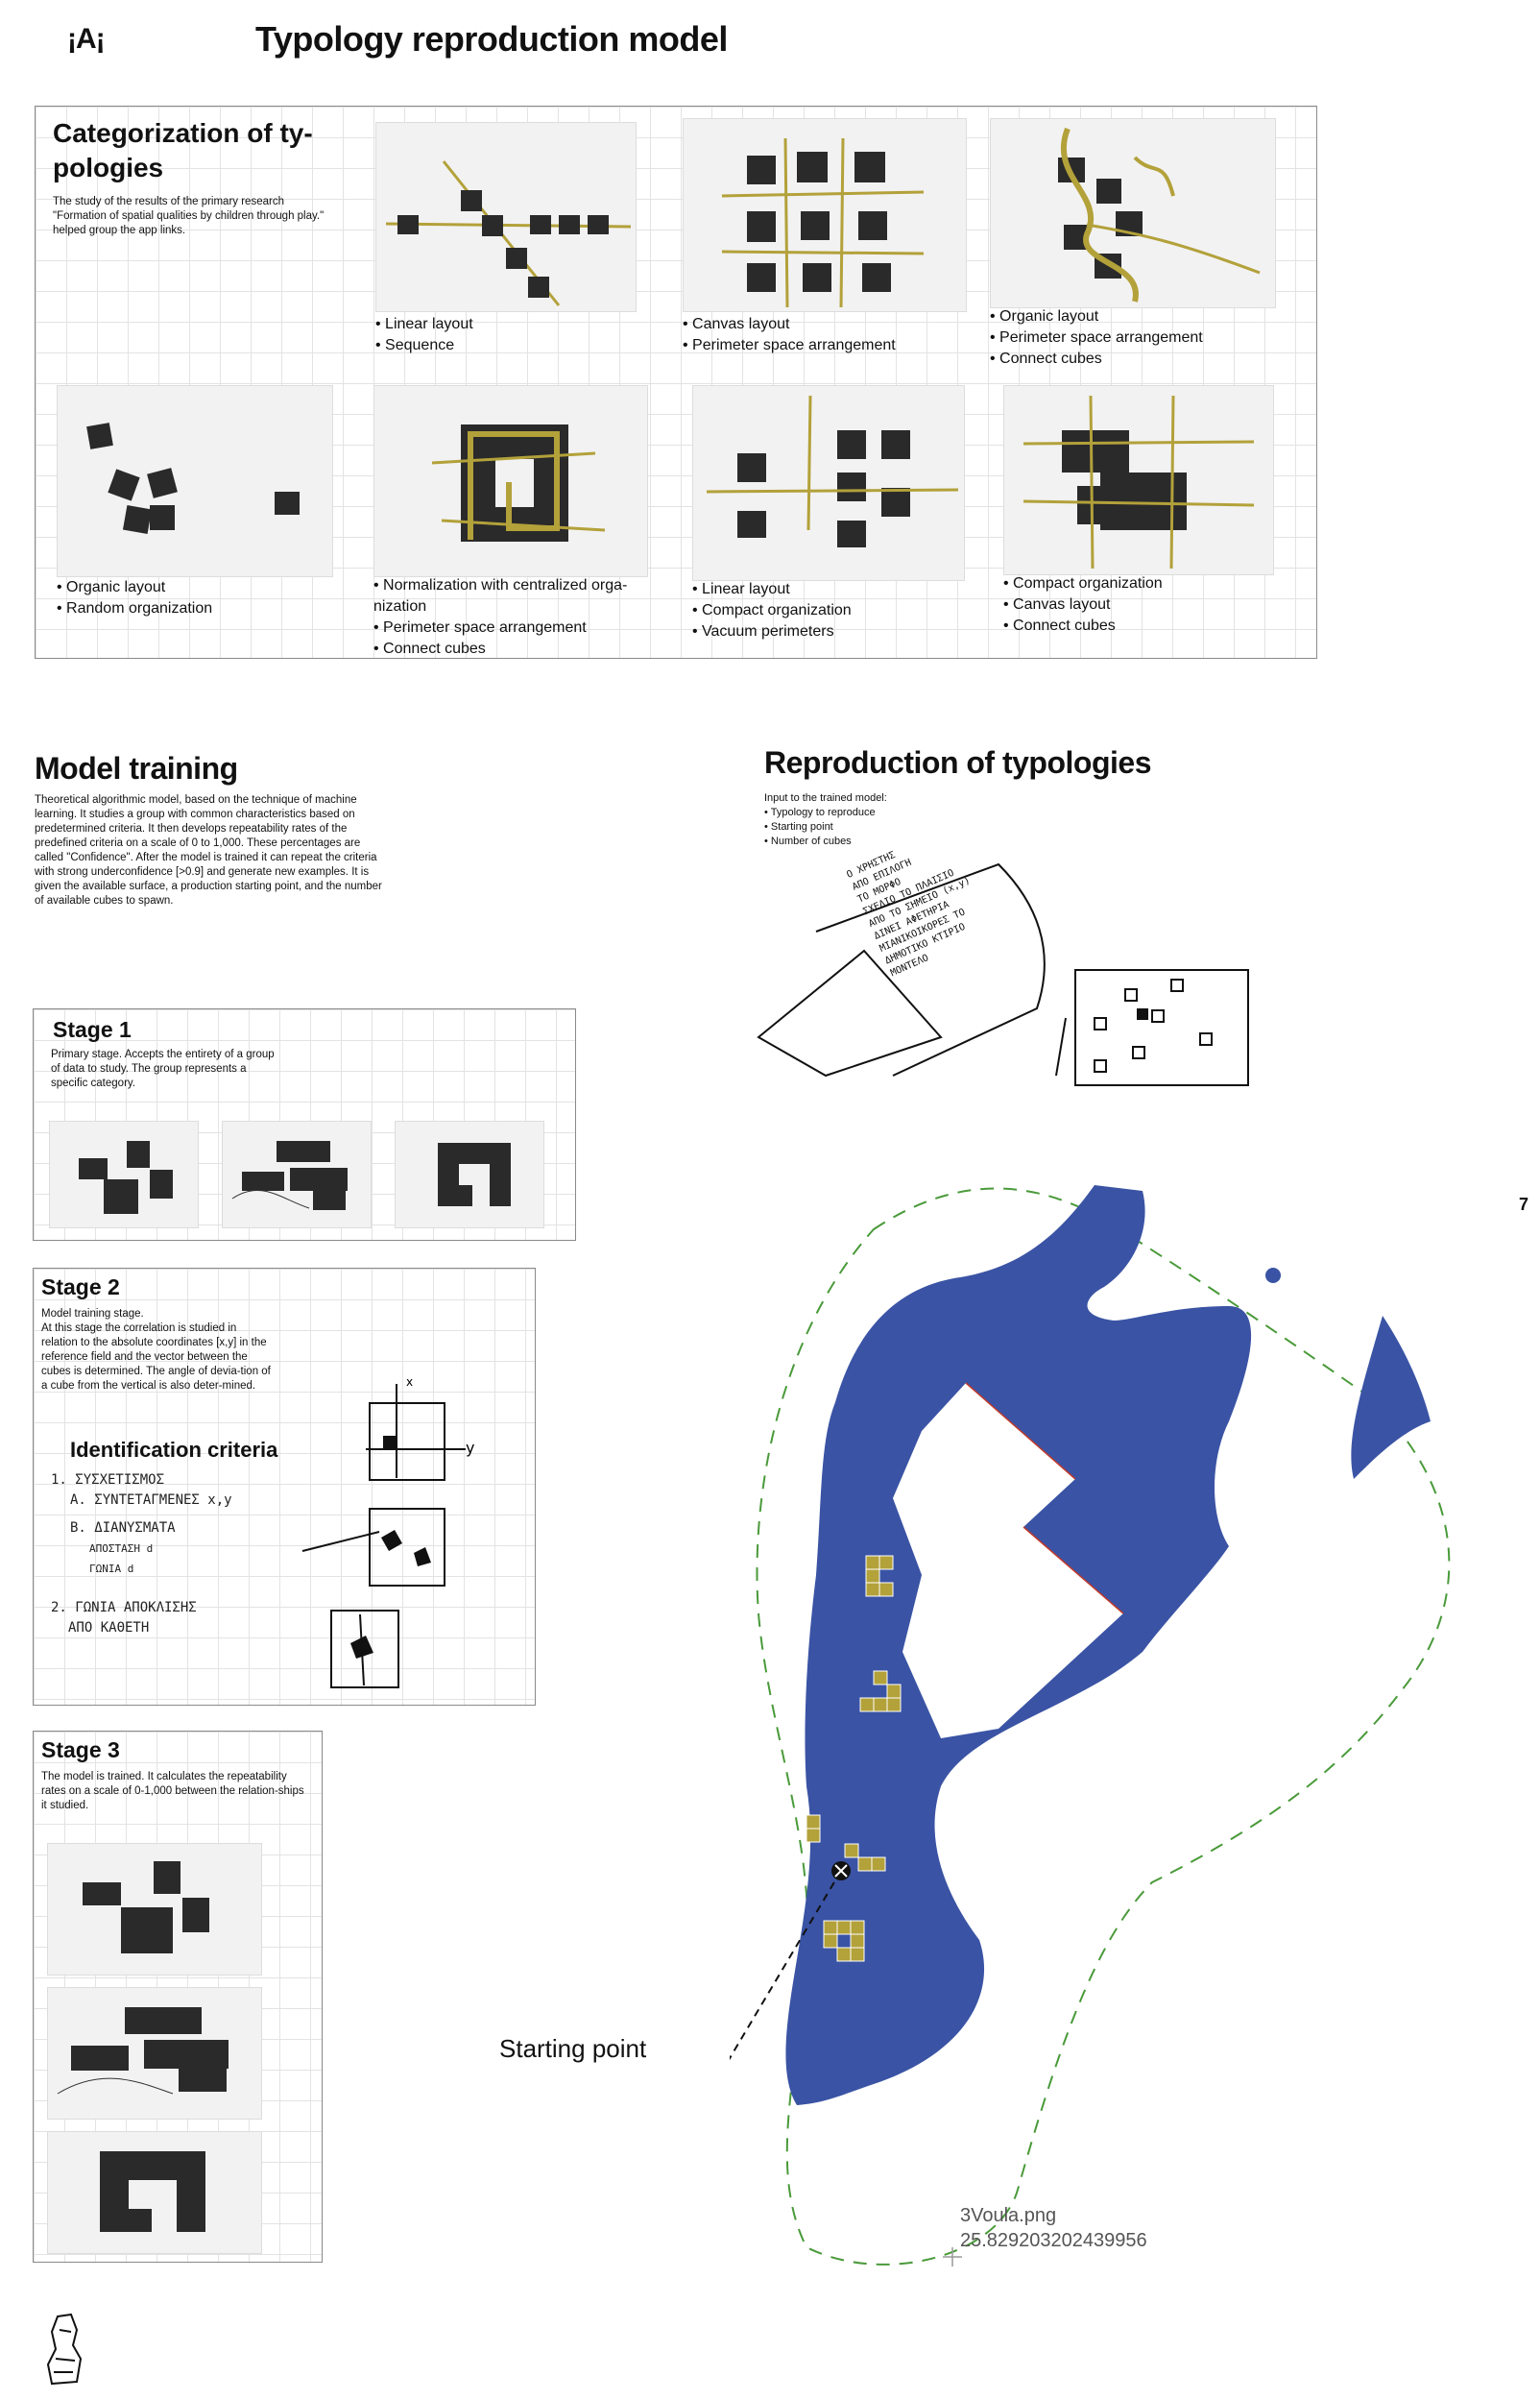  What do you see at coordinates (174, 1450) in the screenshot?
I see `identification-criteria-title: Identification criteria` at bounding box center [174, 1450].